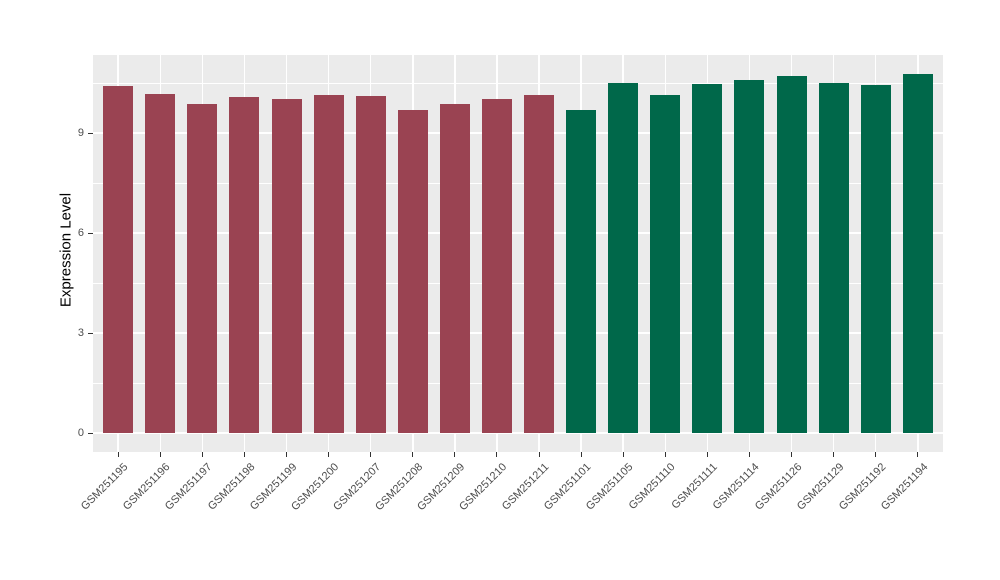  Describe the element at coordinates (707, 258) in the screenshot. I see `bar-GSM251111` at that location.